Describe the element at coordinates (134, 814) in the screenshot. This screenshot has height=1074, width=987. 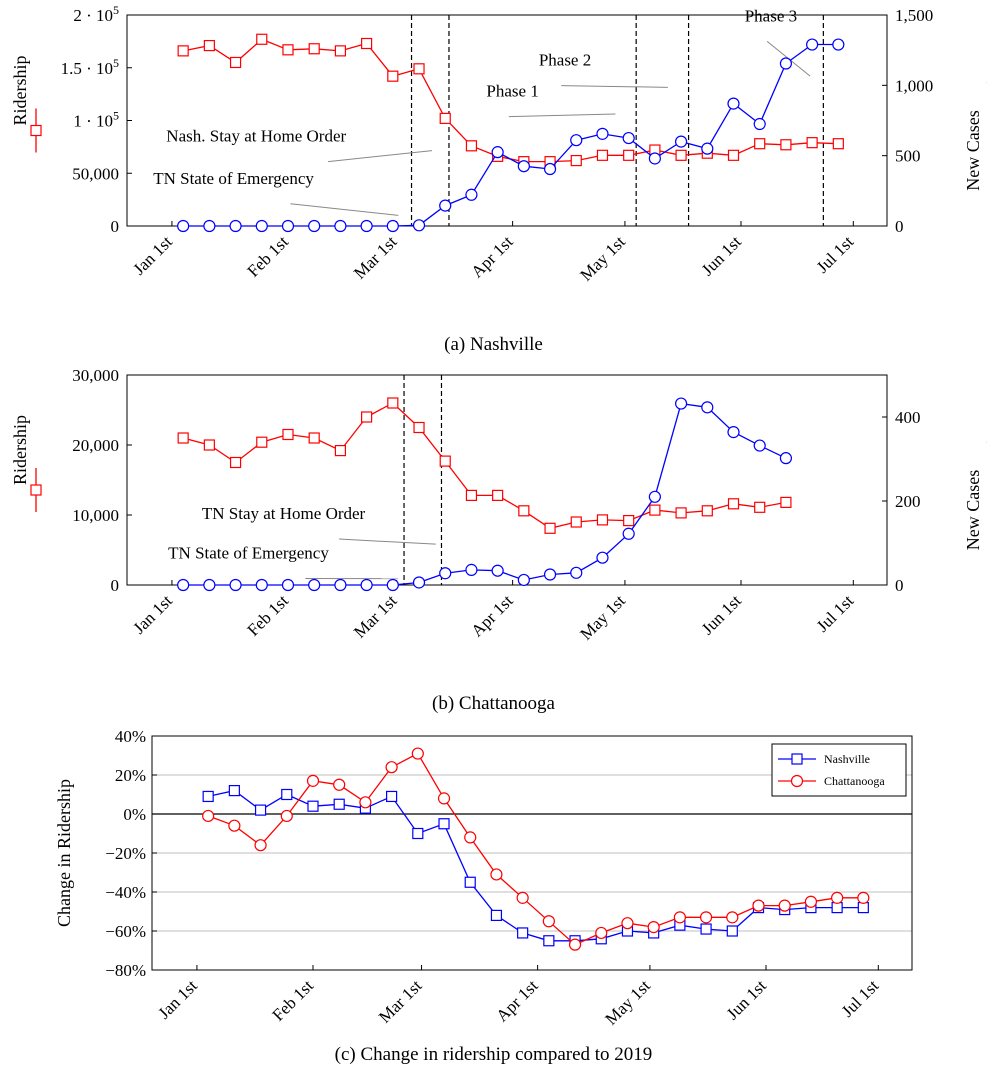
I see `y-tick-label: 0%` at that location.